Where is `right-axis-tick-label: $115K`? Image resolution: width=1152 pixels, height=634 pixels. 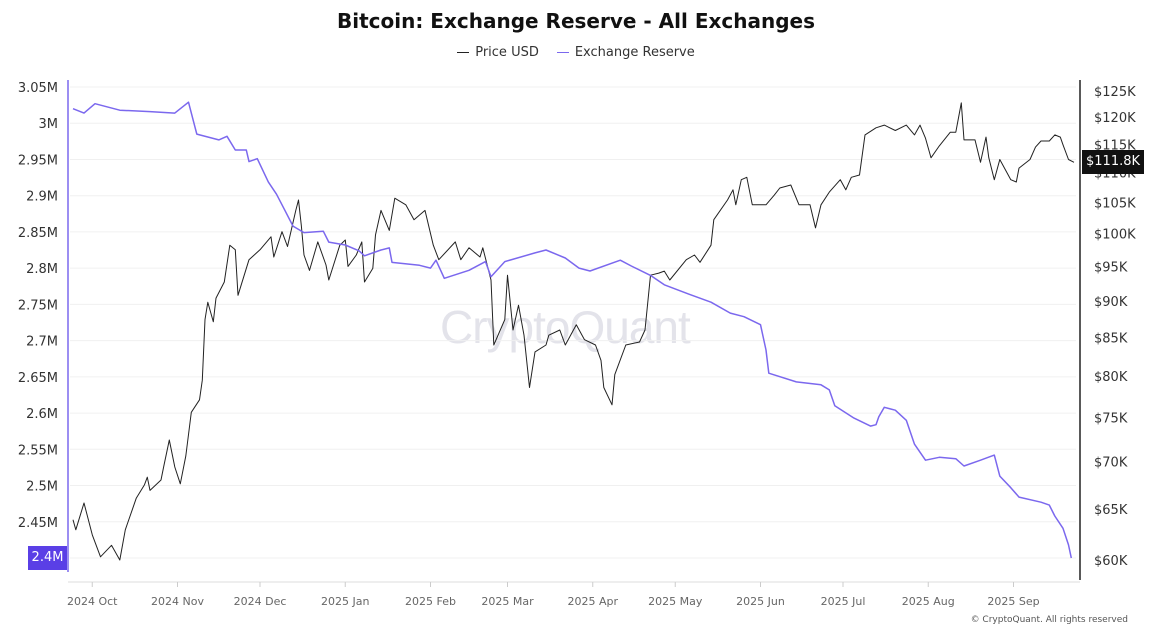 right-axis-tick-label: $115K is located at coordinates (1115, 145).